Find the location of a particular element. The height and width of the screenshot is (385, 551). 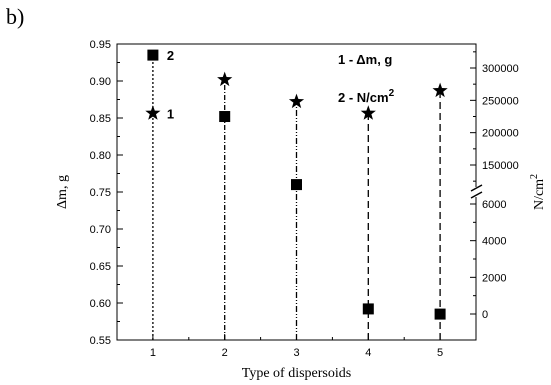

x-axis-title: Type of dispersoids is located at coordinates (296, 373).